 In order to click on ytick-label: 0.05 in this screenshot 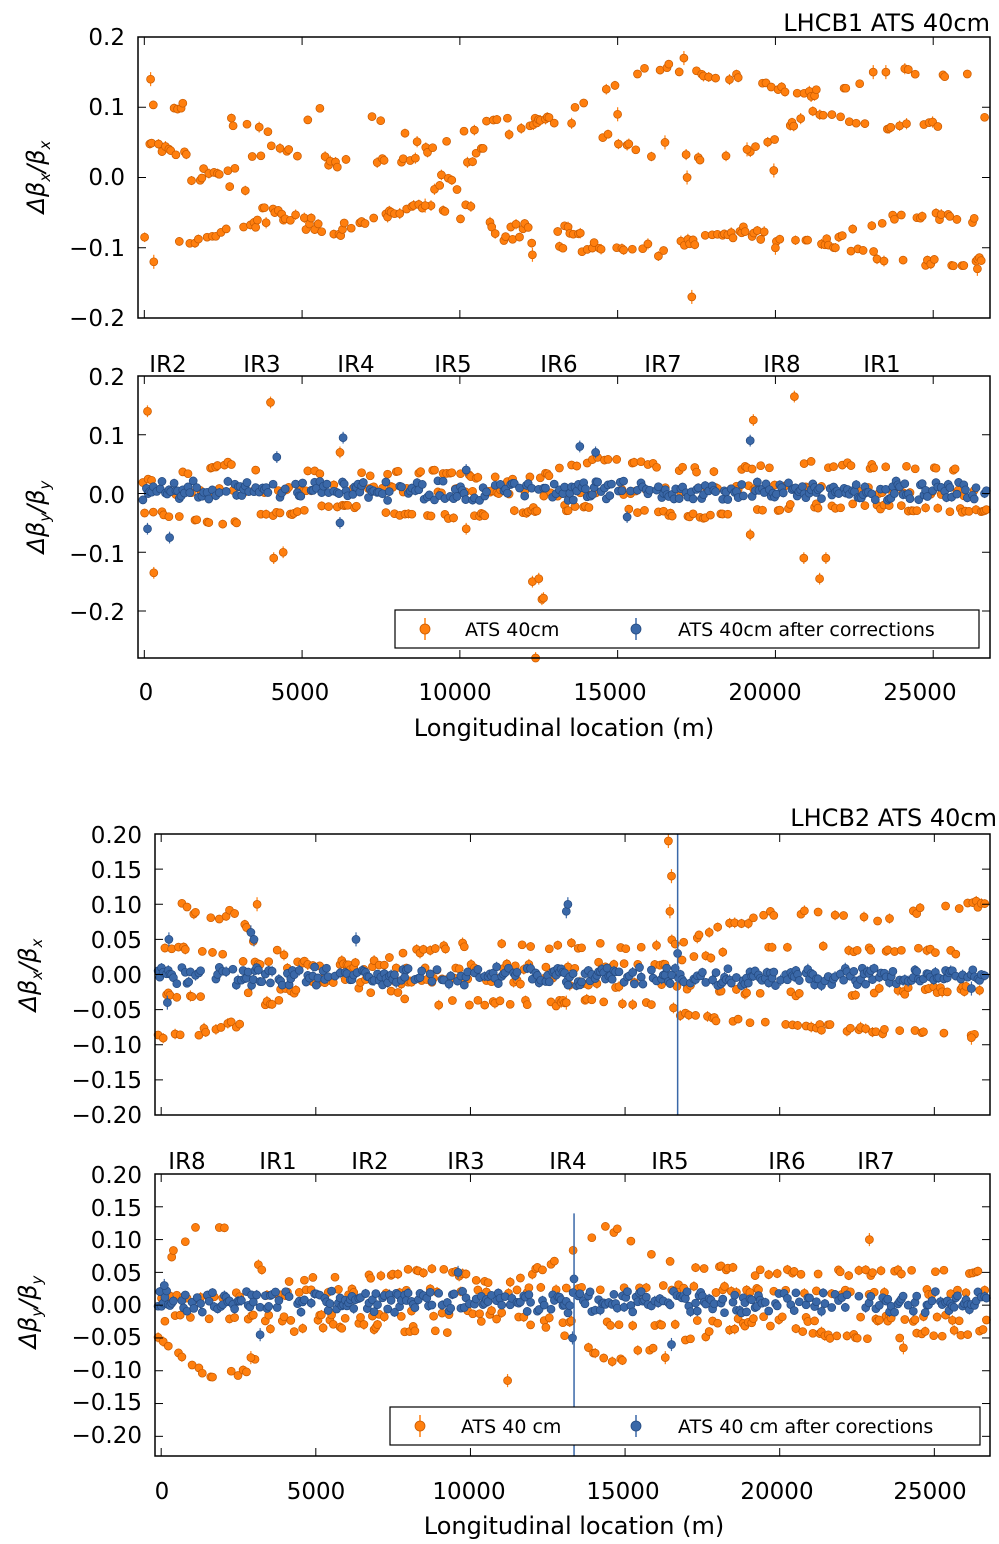, I will do `click(116, 941)`.